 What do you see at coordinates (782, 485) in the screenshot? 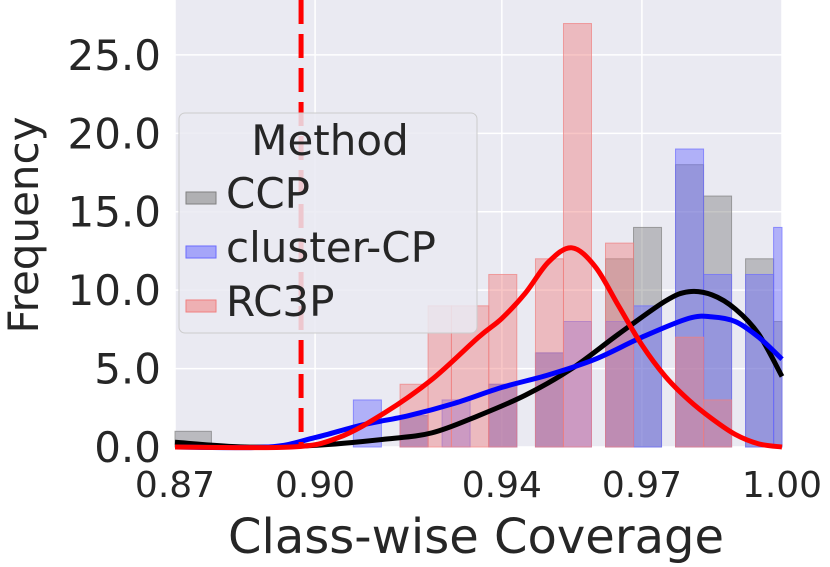
I see `x-tick-label: 1.00` at bounding box center [782, 485].